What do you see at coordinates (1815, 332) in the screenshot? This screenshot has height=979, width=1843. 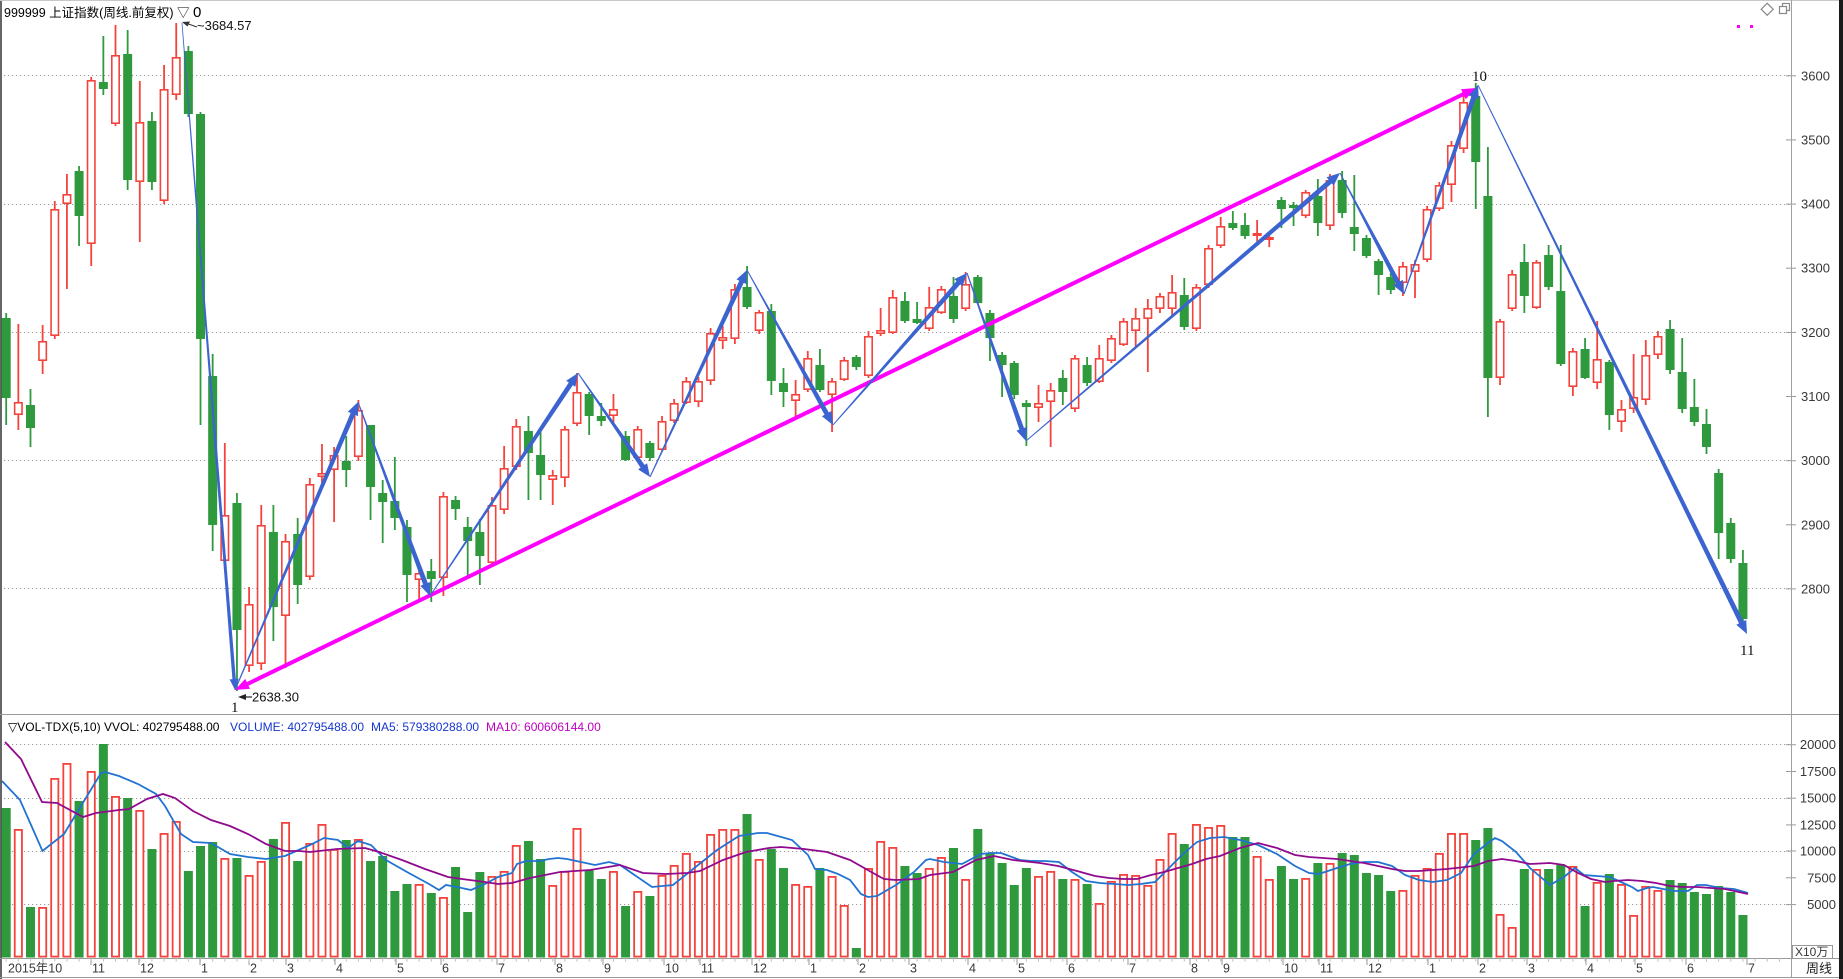 I see `svg-text: 3200` at bounding box center [1815, 332].